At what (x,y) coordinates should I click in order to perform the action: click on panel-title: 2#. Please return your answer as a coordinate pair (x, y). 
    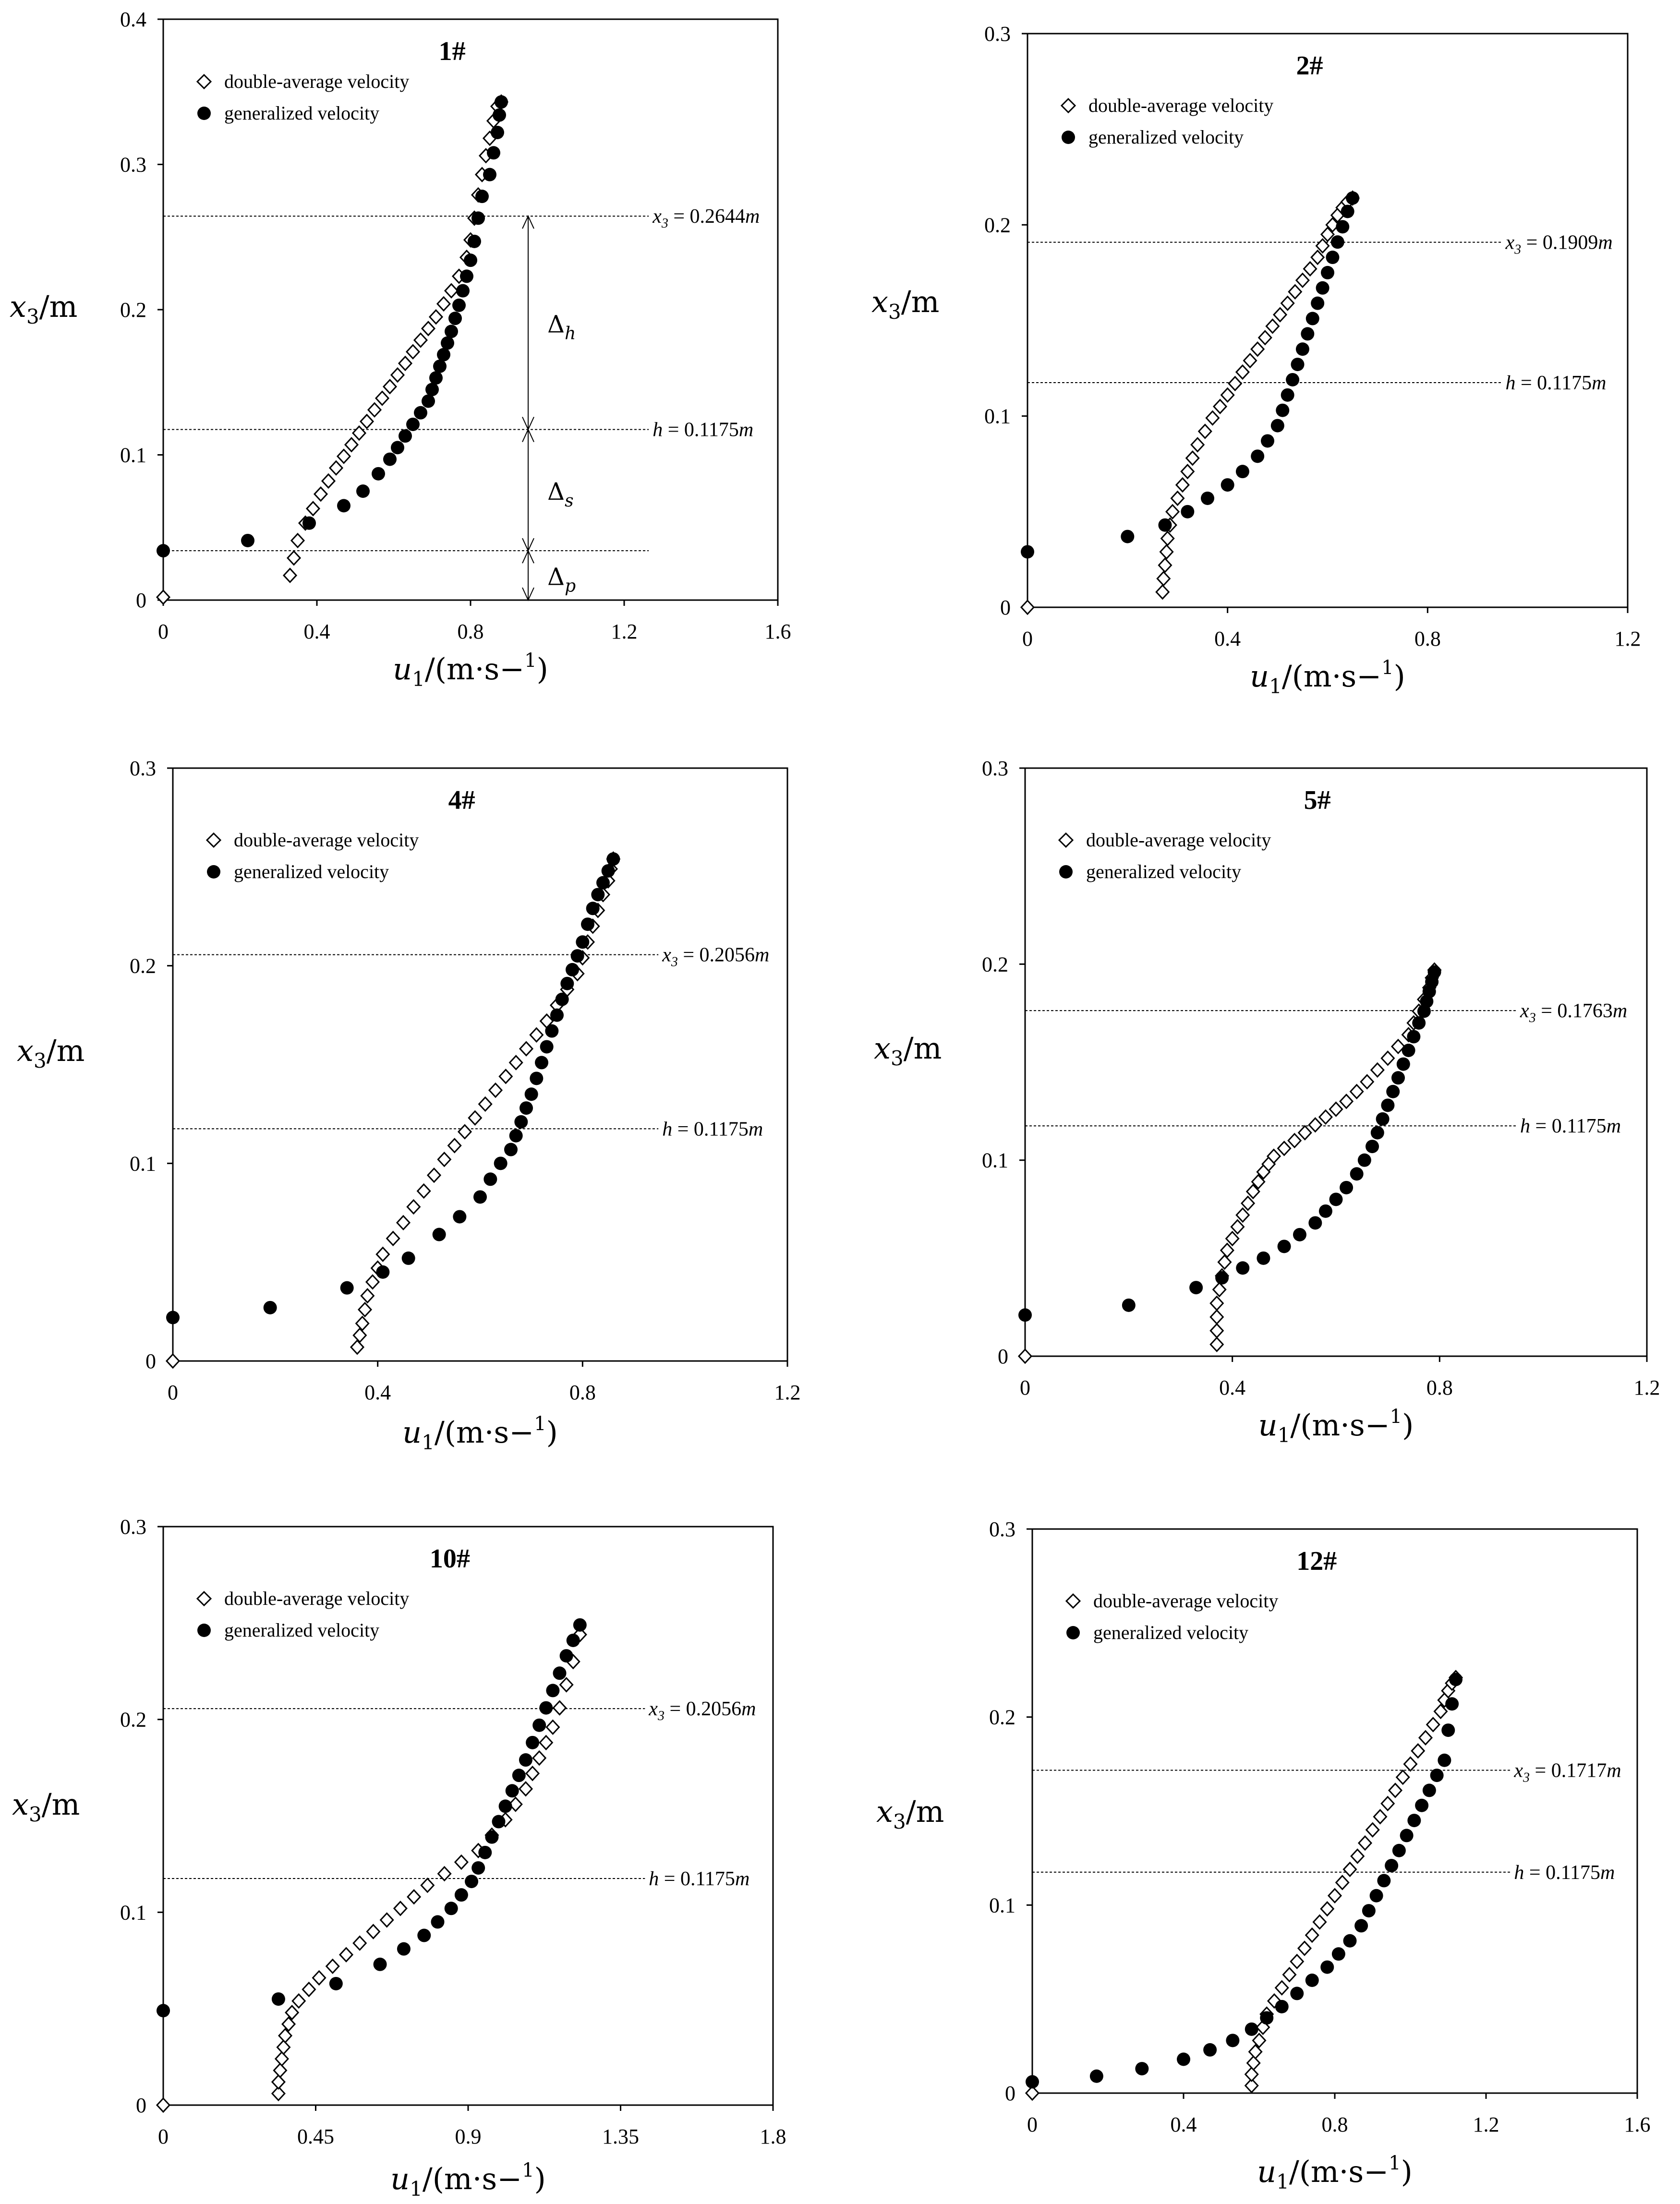
    Looking at the image, I should click on (1309, 66).